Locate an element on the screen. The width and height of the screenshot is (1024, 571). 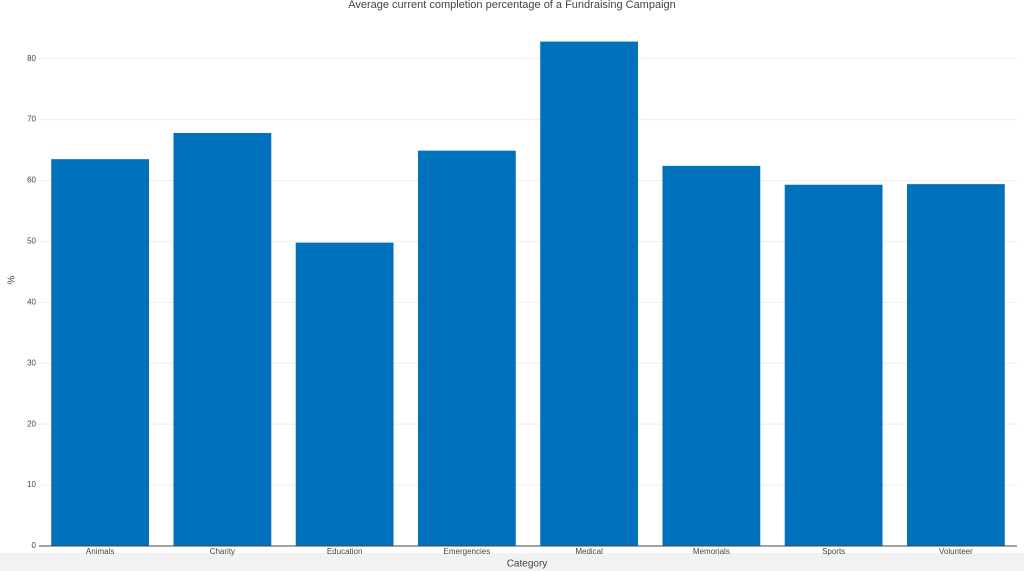
y-axis-title: % is located at coordinates (12, 279).